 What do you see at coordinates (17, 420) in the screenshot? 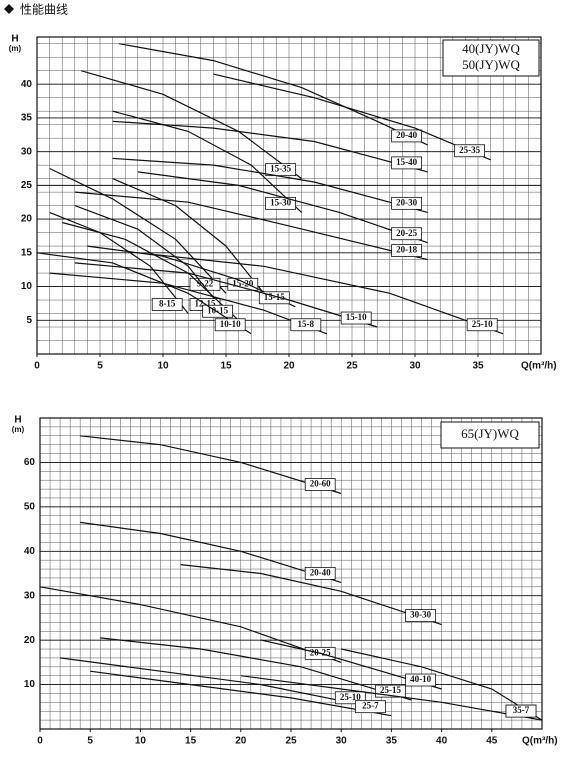
I see `y-axis-label: H` at bounding box center [17, 420].